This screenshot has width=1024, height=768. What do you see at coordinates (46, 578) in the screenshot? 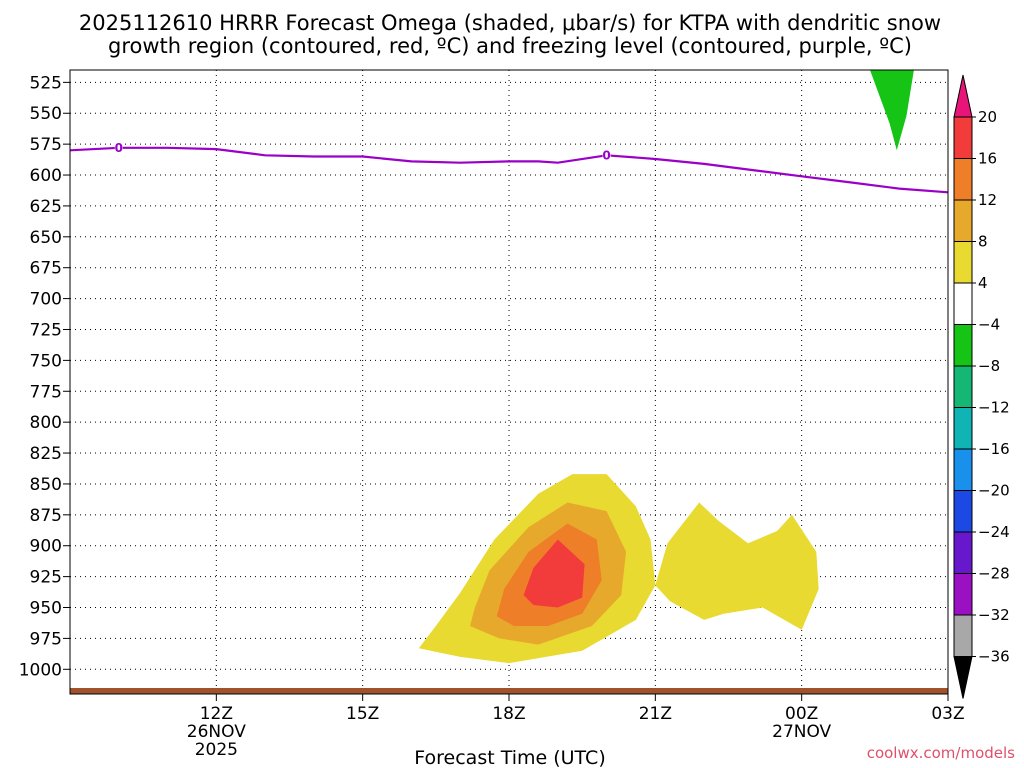
I see `y-tick-label-925: 925` at bounding box center [46, 578].